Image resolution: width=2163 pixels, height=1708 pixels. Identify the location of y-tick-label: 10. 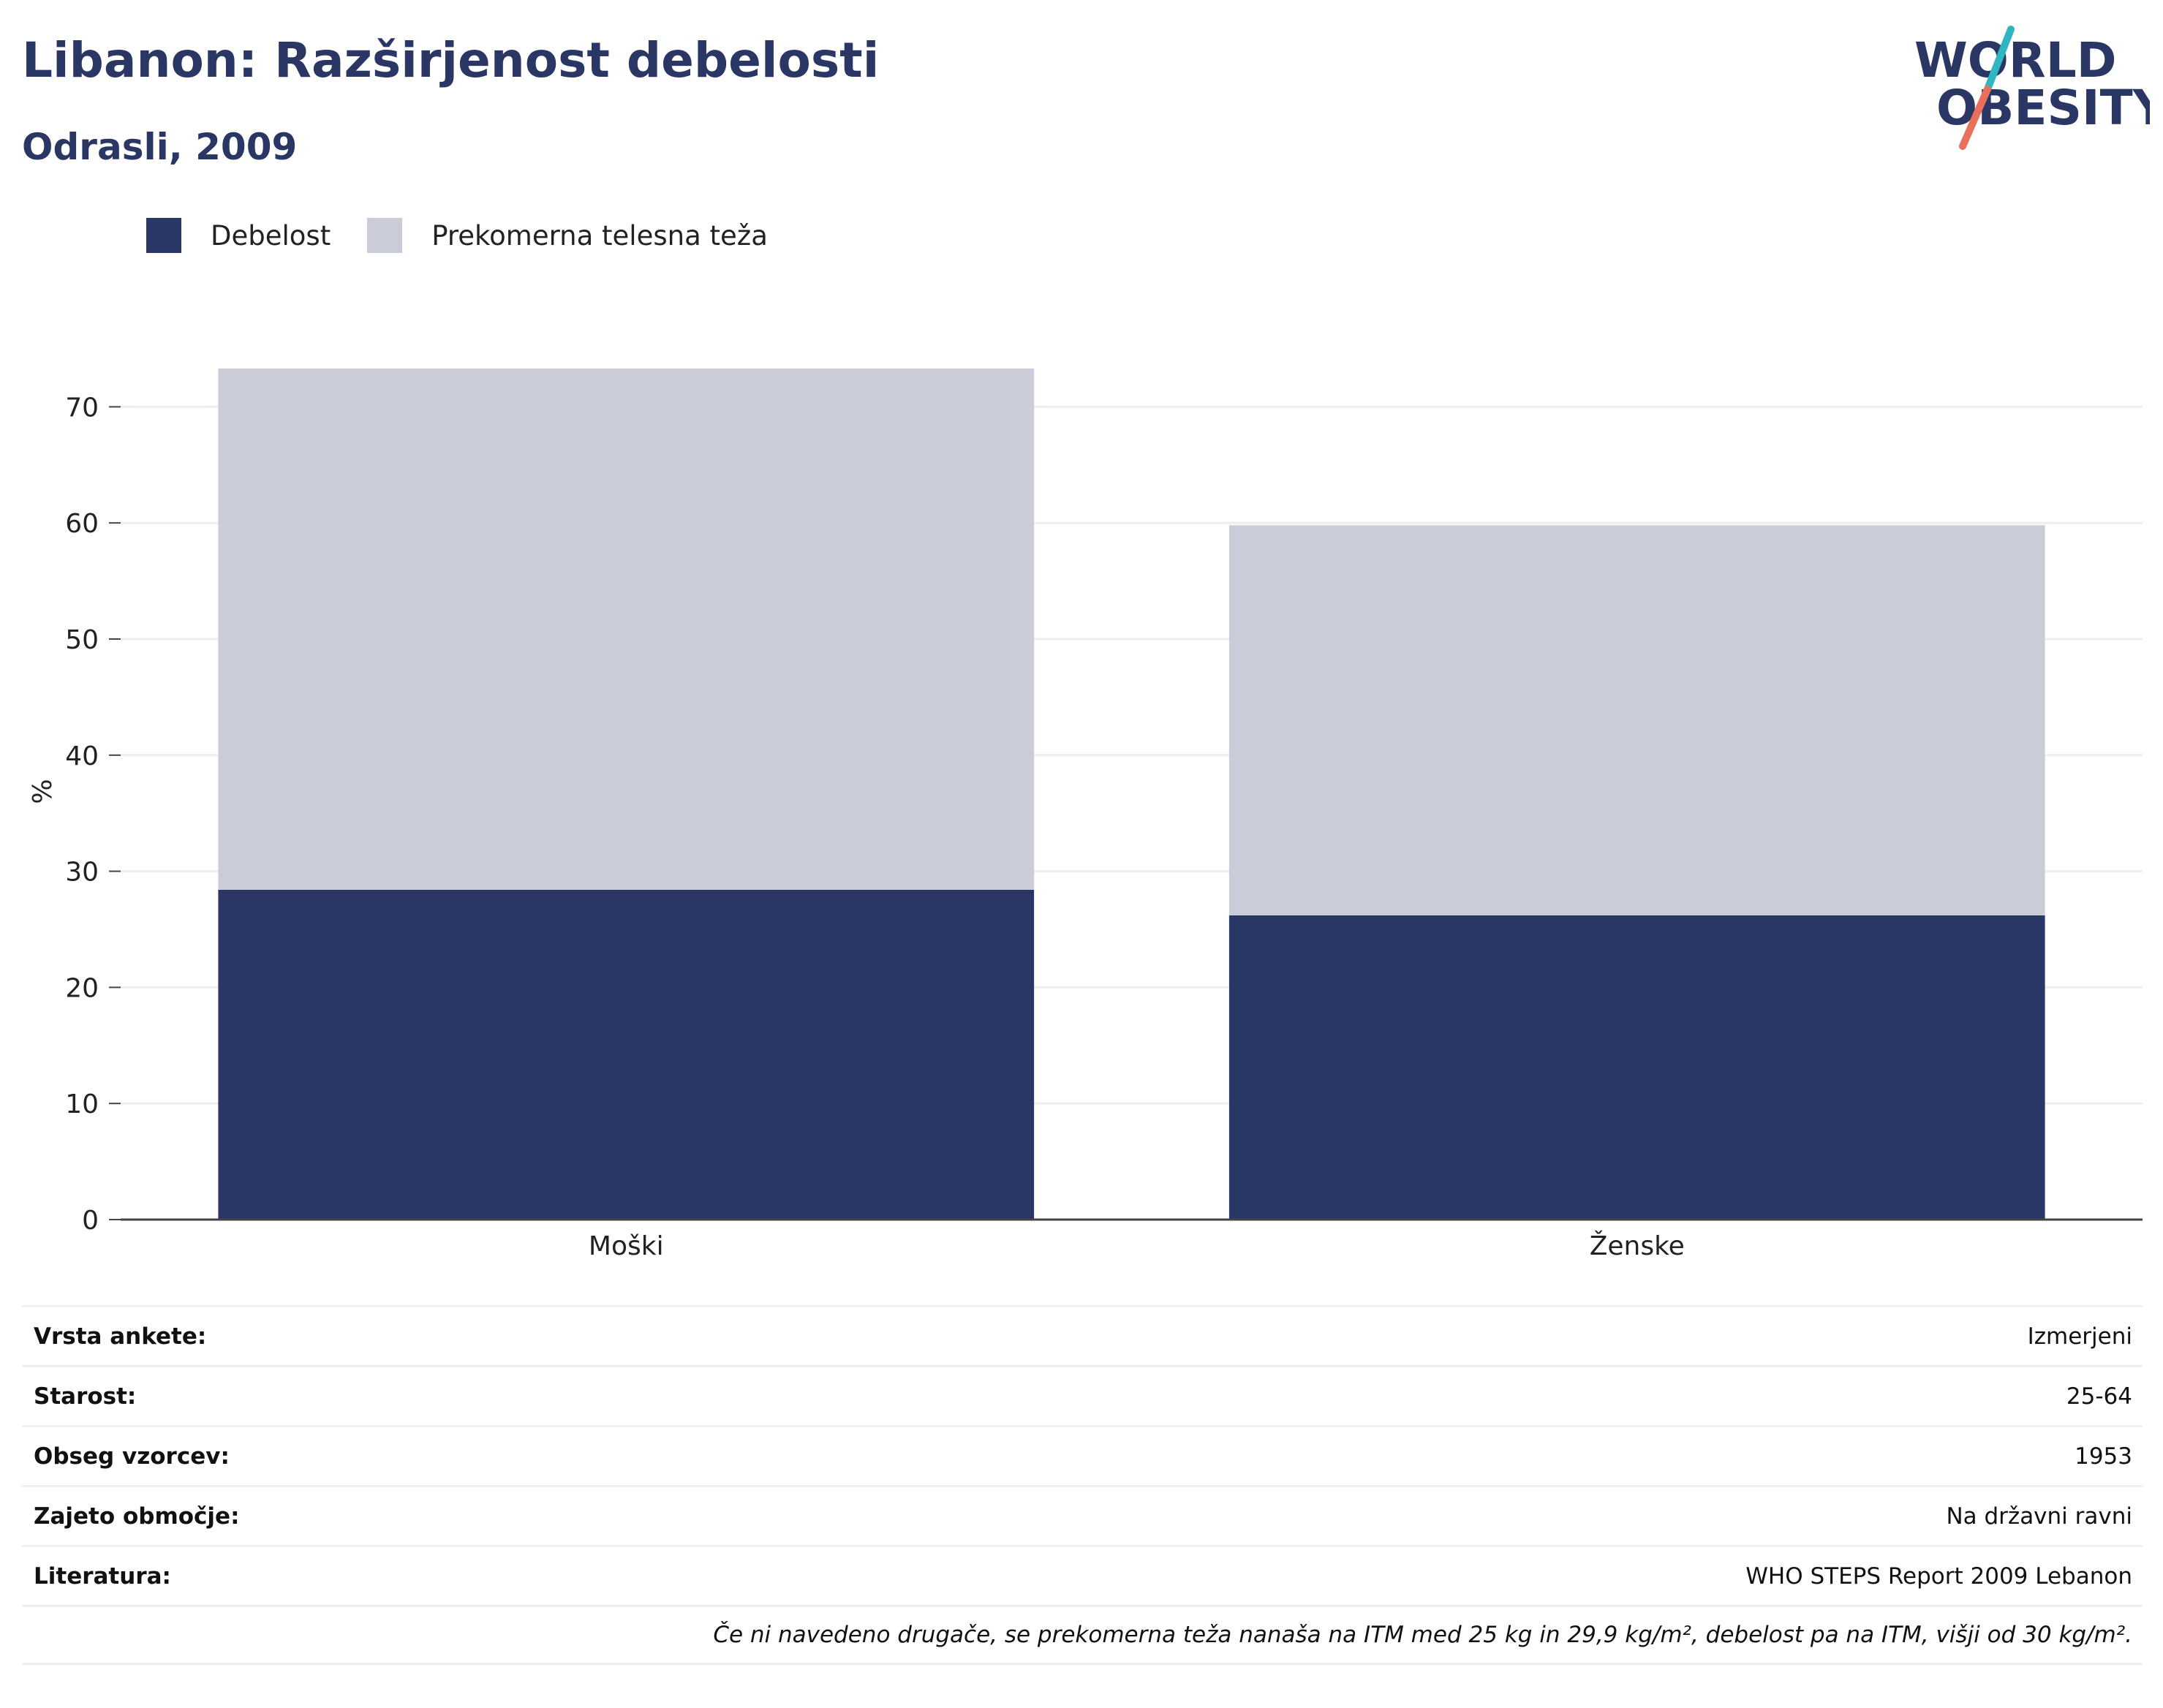
(82, 1104).